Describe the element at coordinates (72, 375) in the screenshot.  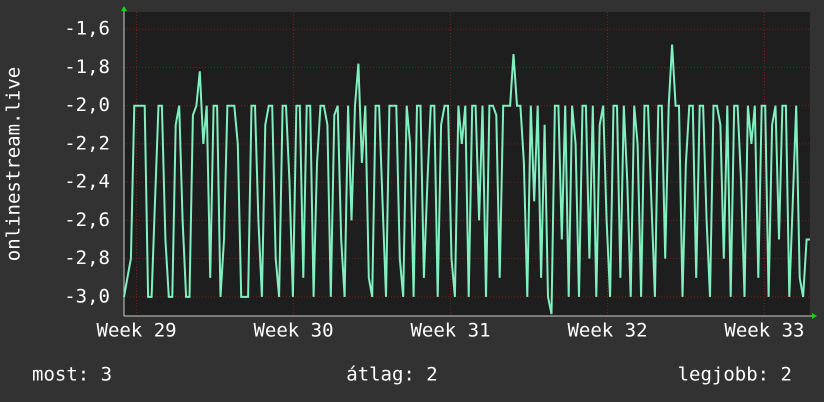
I see `footer-current: most: 3` at that location.